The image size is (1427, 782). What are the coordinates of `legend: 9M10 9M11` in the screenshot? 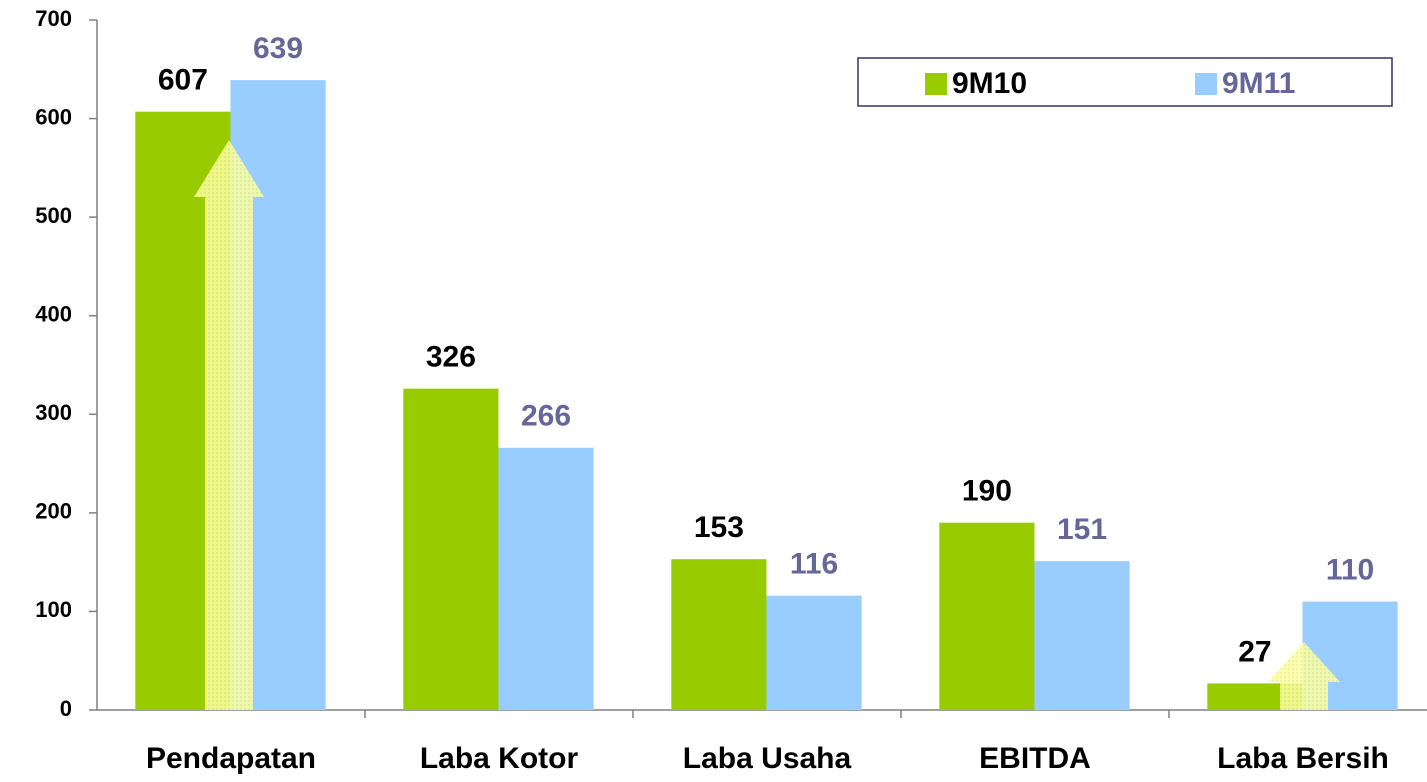 It's located at (1110, 83).